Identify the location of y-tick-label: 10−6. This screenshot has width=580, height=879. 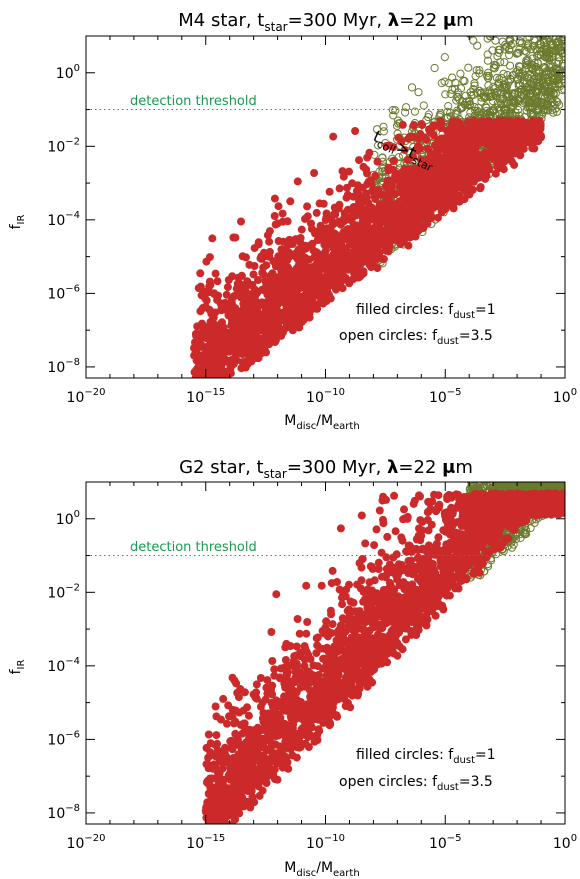
(63, 292).